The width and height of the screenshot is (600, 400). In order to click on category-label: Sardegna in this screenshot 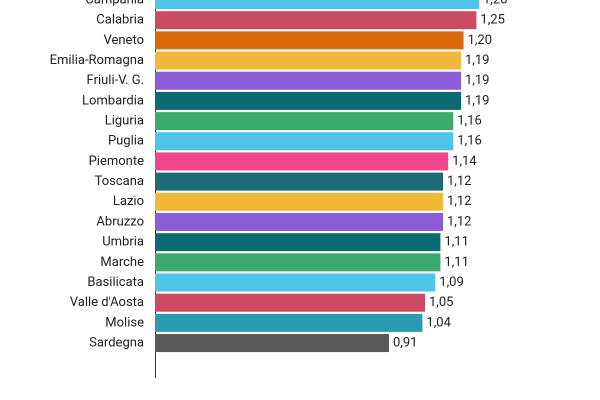, I will do `click(116, 342)`.